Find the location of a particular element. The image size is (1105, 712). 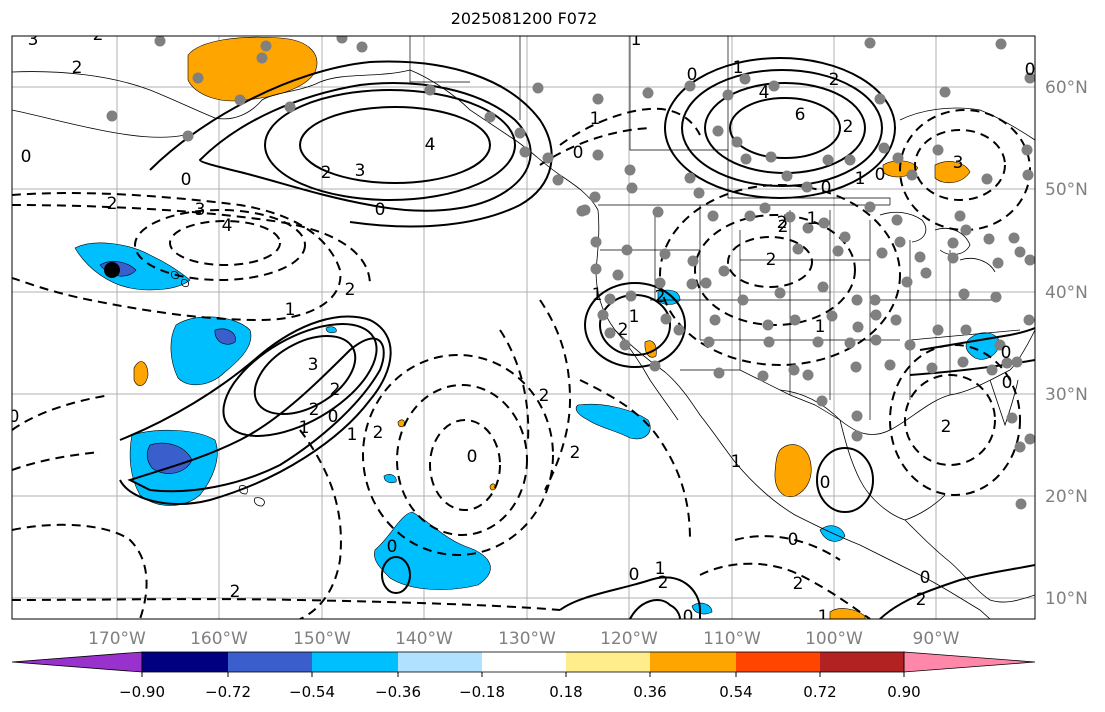

longitude-tick-label: 170°W is located at coordinates (117, 639).